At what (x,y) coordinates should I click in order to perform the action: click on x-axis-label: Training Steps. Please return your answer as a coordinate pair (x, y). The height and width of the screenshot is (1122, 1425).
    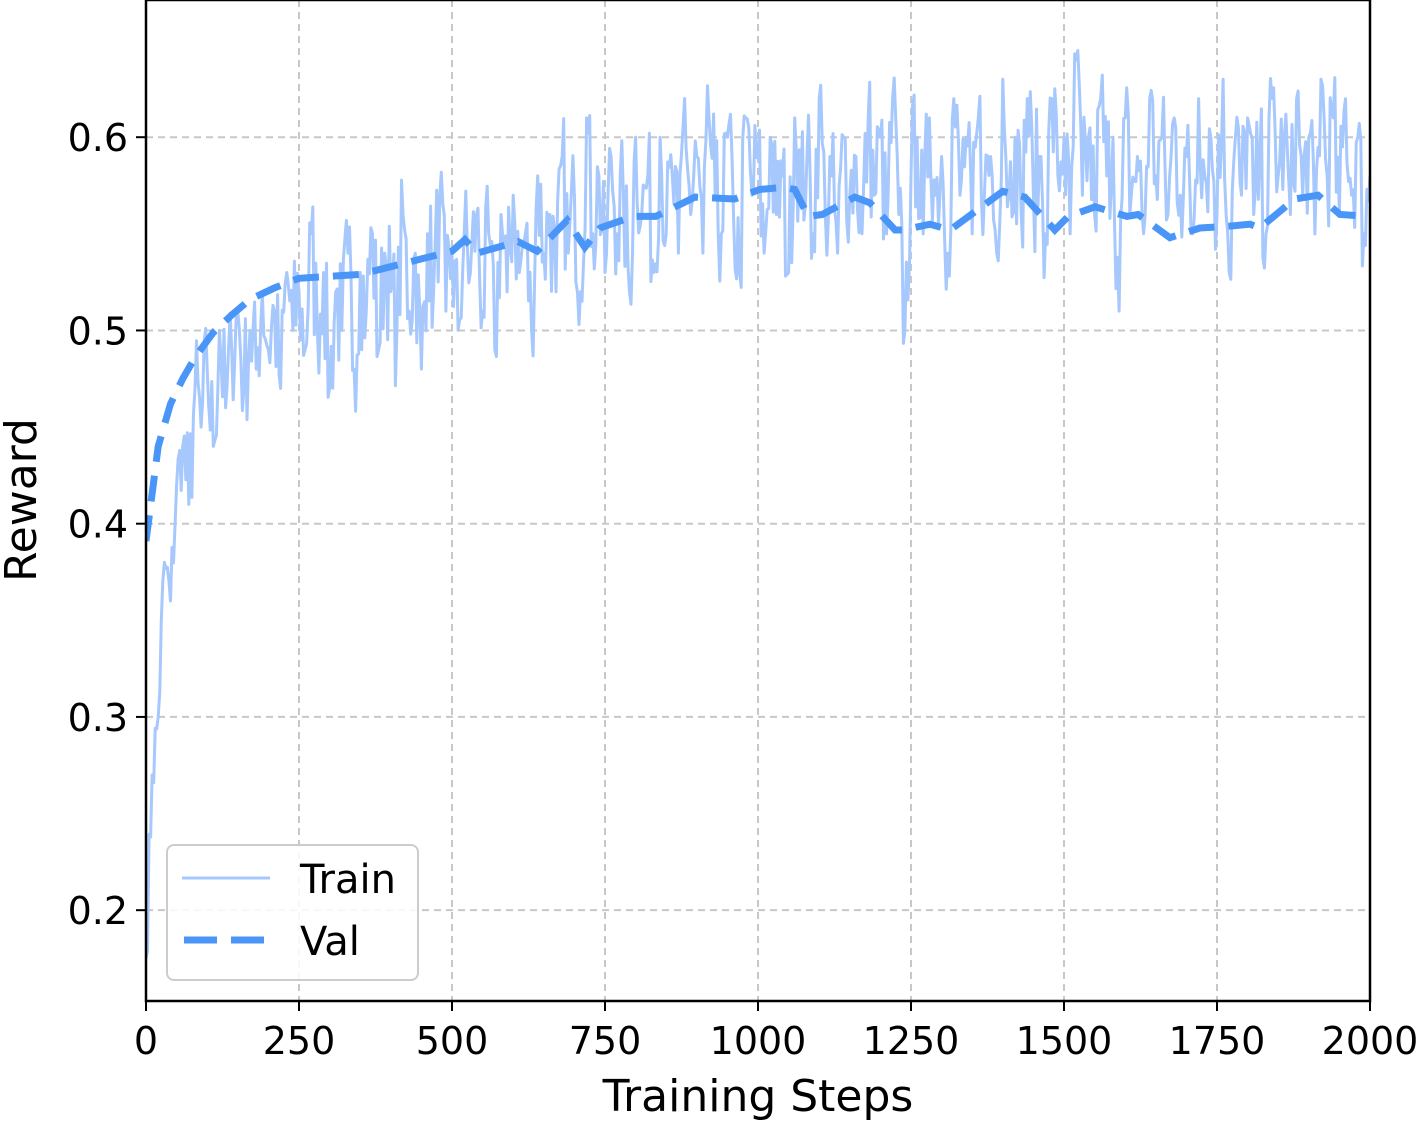
    Looking at the image, I should click on (758, 1096).